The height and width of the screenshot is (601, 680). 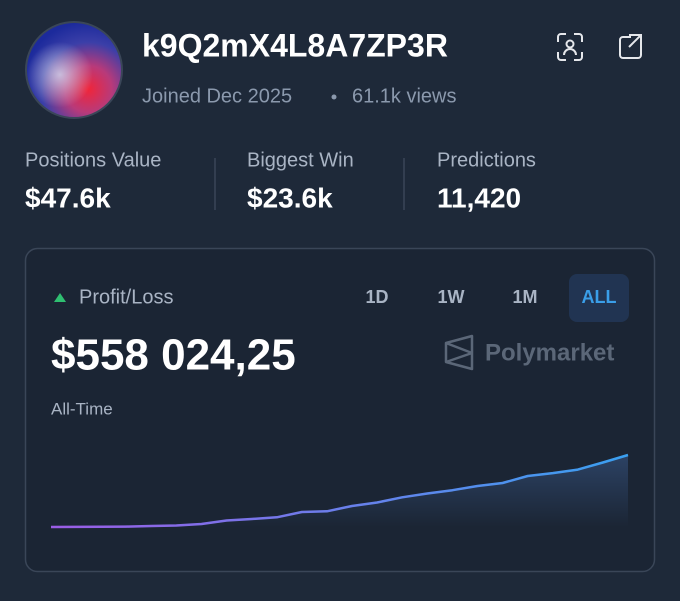 I want to click on range-tab: 1D, so click(x=376, y=297).